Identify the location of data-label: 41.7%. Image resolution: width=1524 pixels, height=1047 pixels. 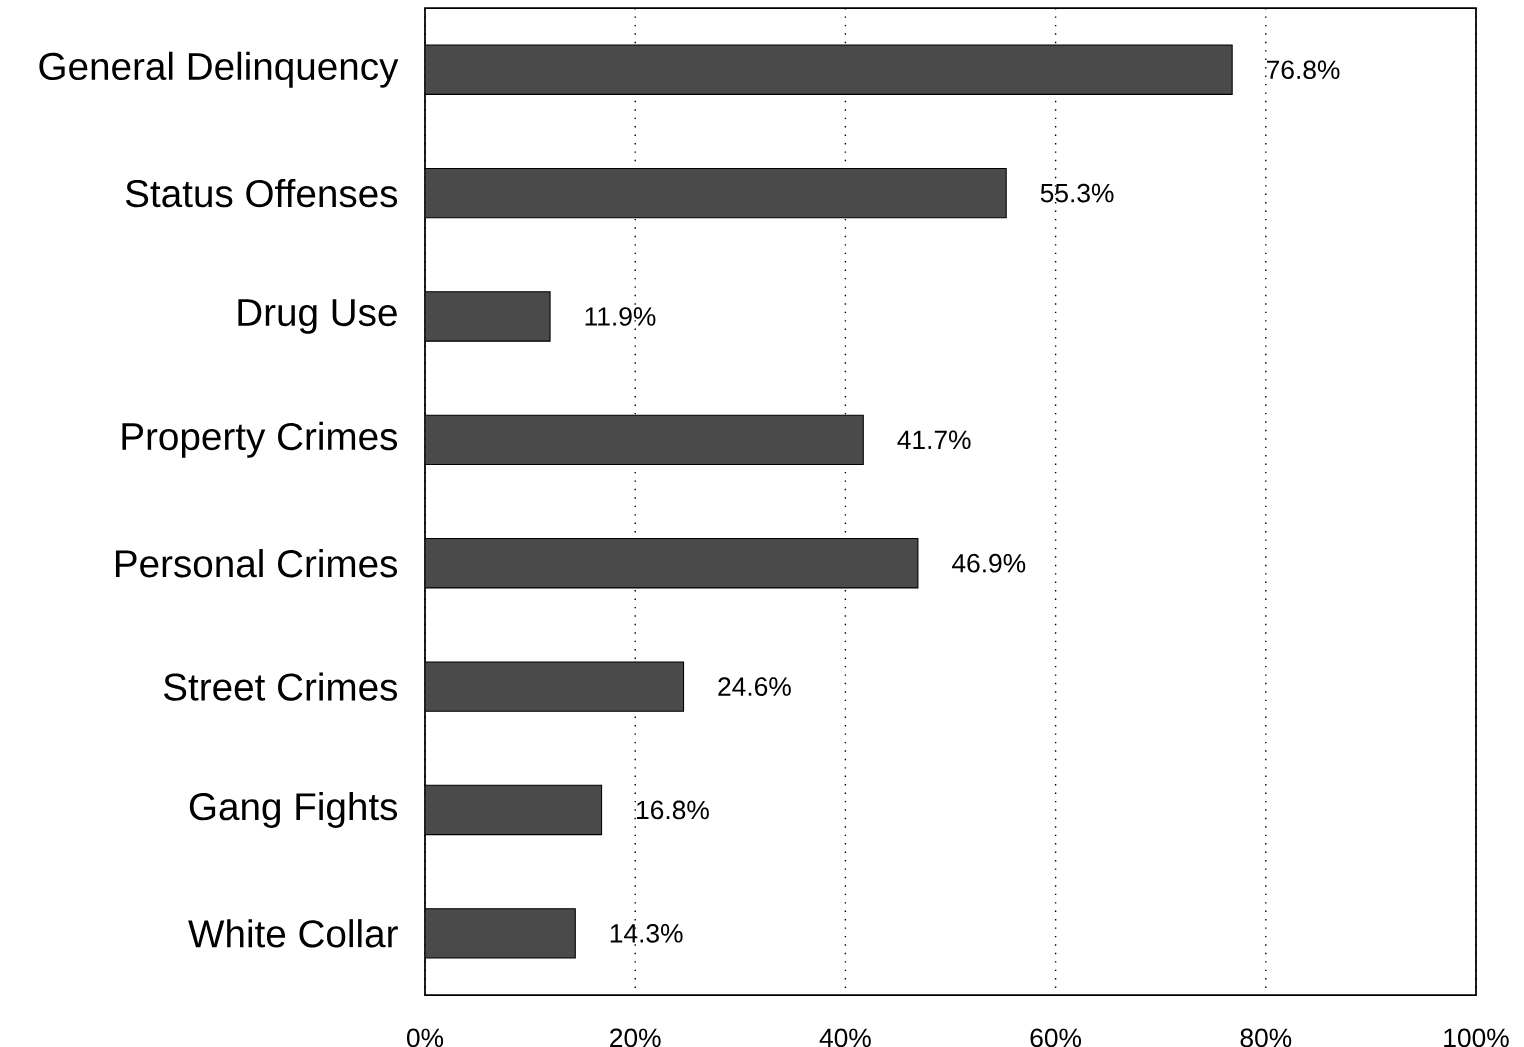
(934, 440).